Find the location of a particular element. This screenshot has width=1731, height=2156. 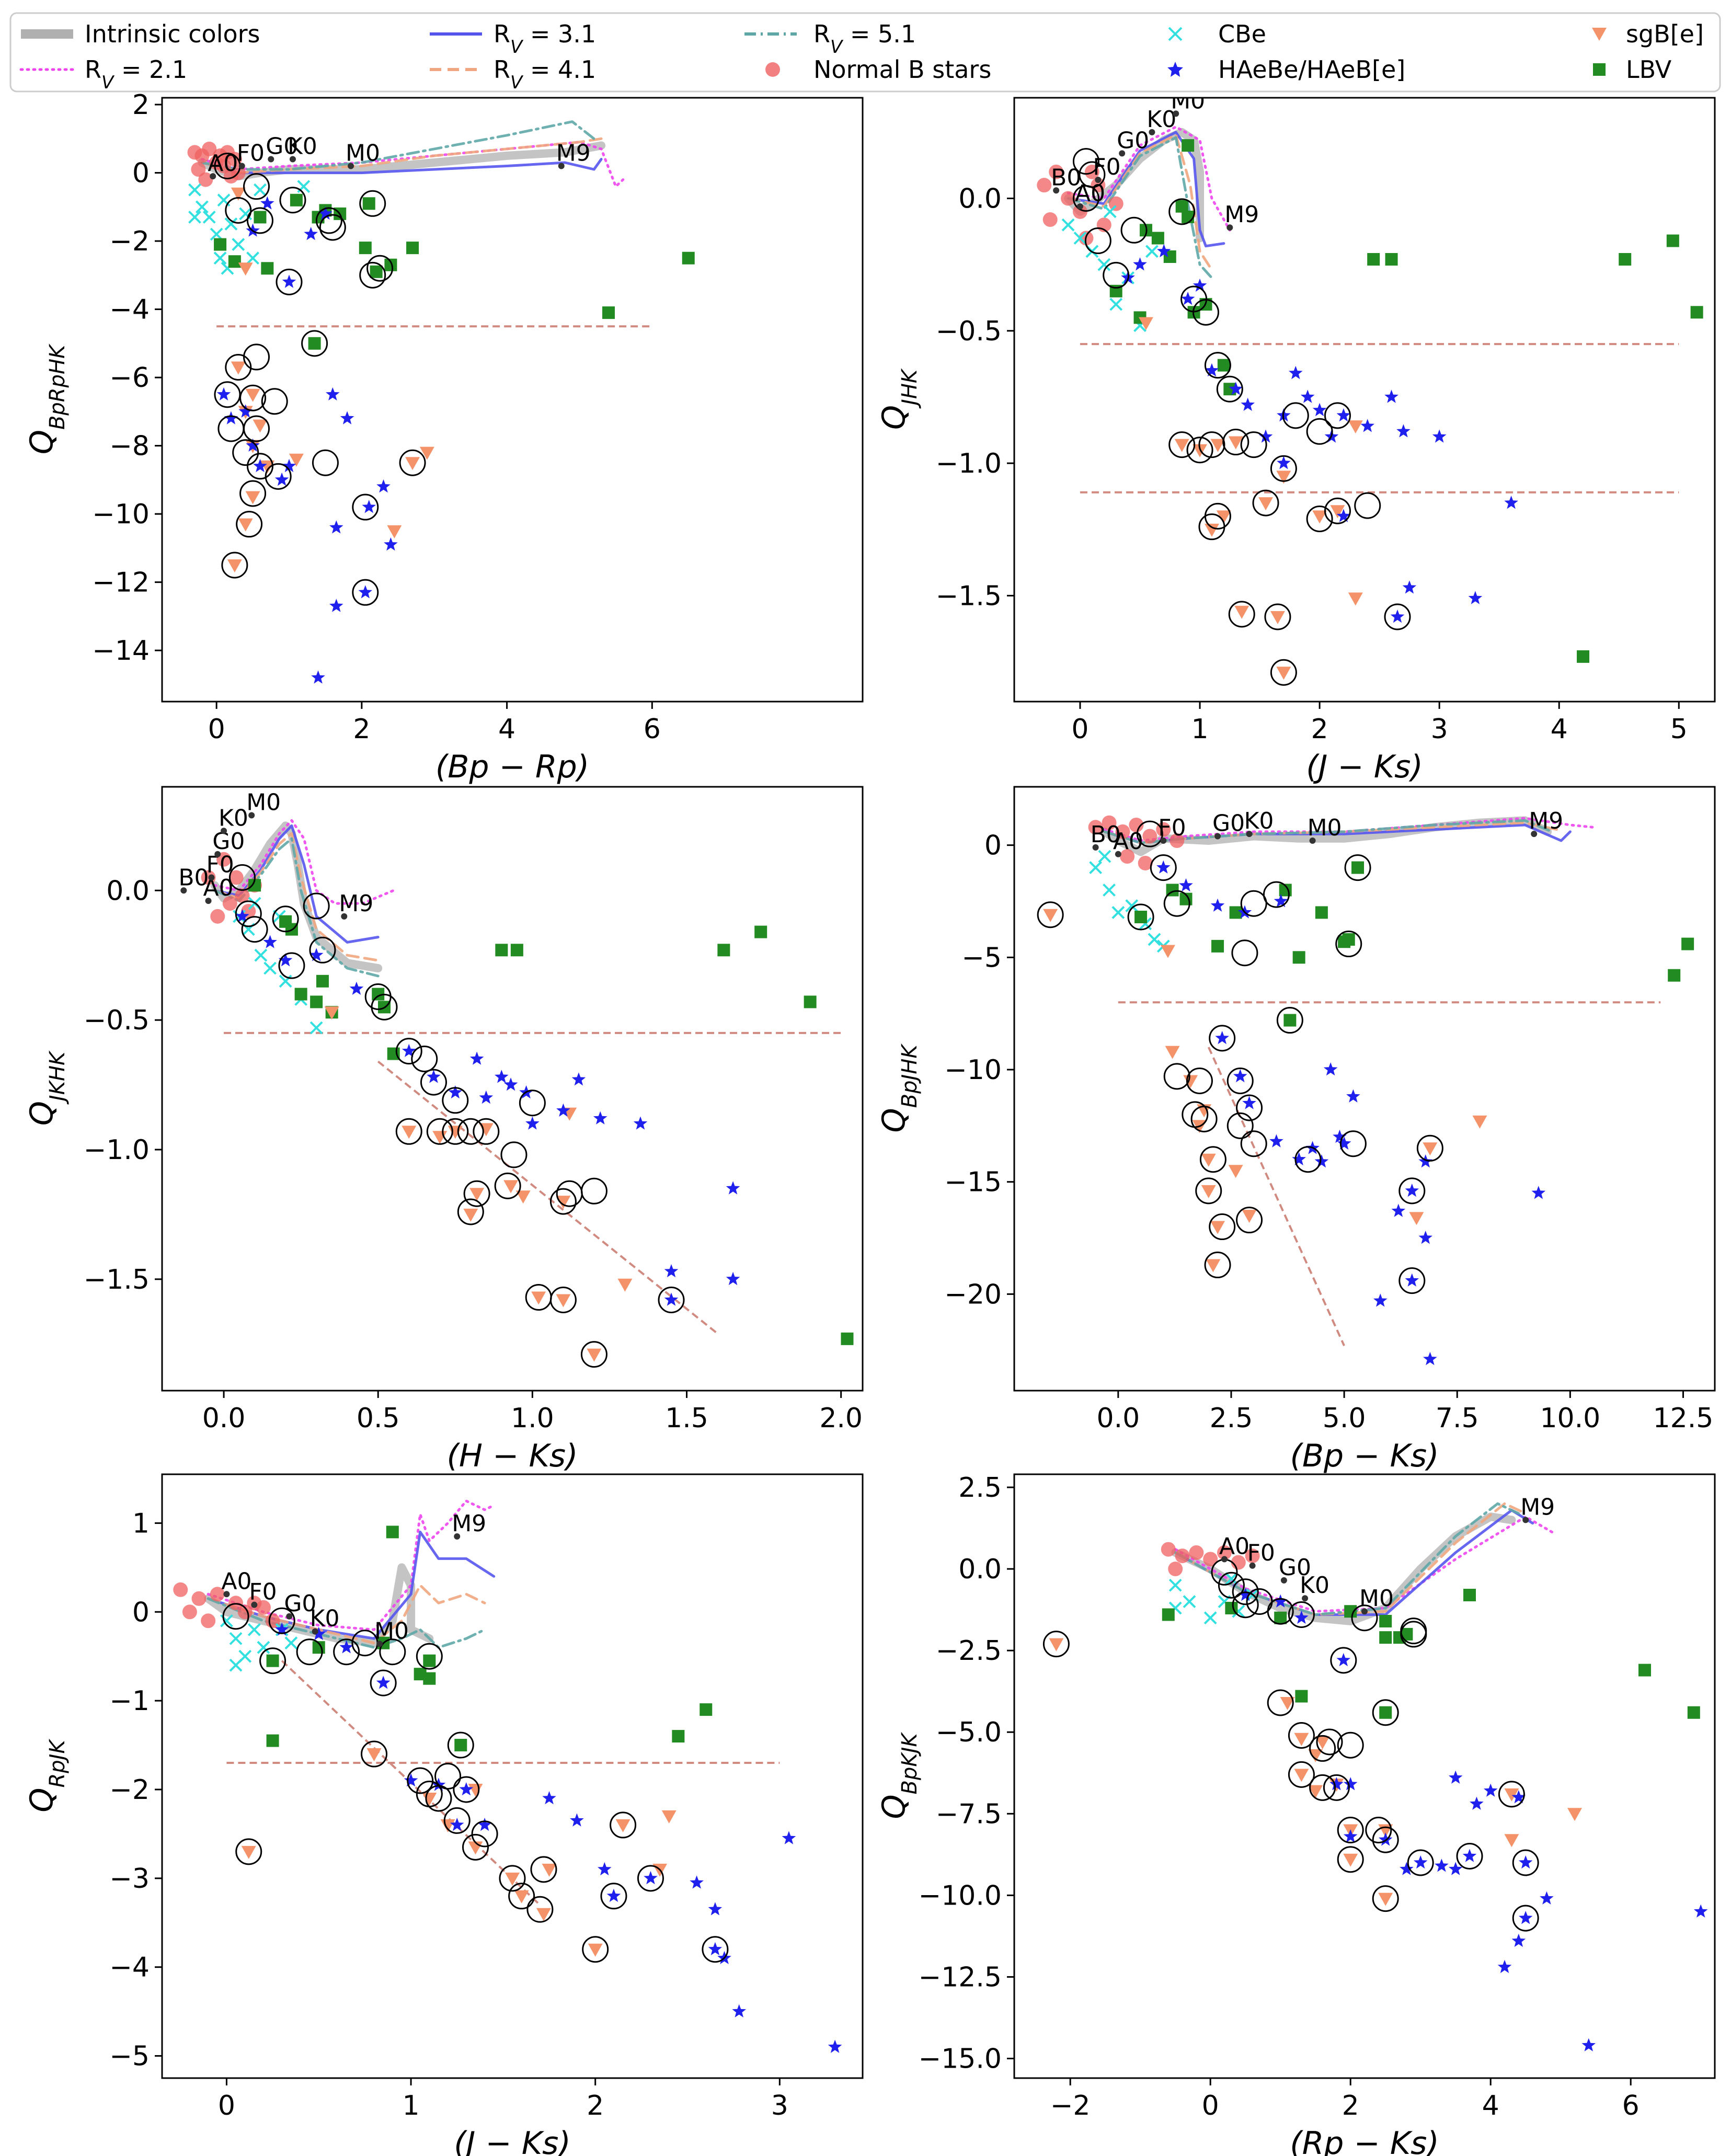

y-tick-label: −10.0 is located at coordinates (960, 1895).